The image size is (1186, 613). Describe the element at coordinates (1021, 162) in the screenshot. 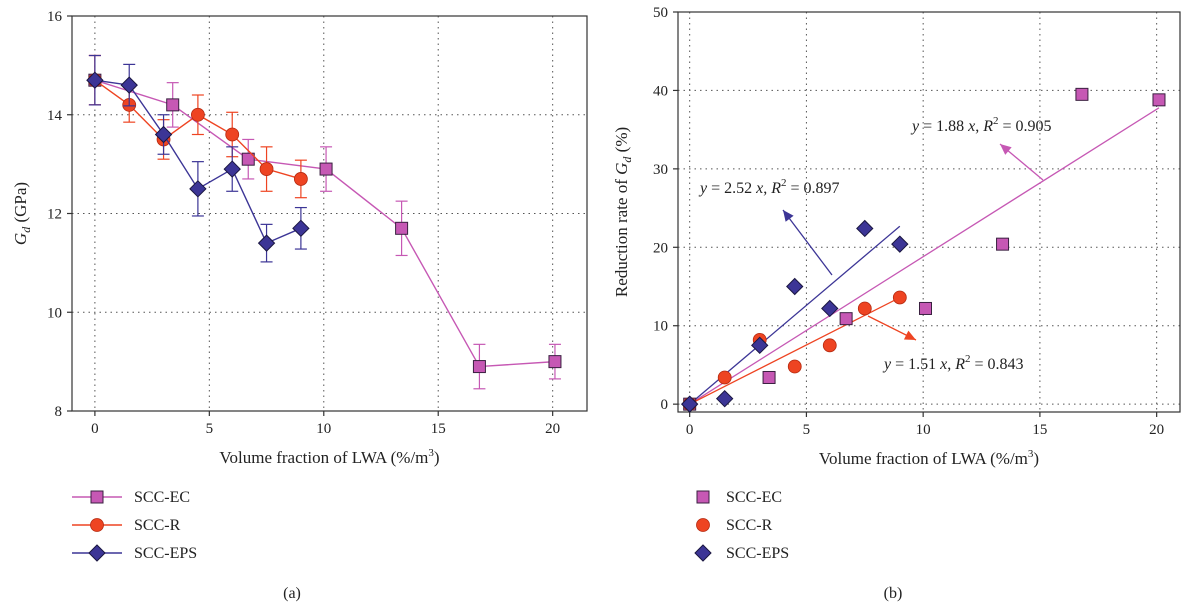

I see `arrow-scc-ec` at that location.